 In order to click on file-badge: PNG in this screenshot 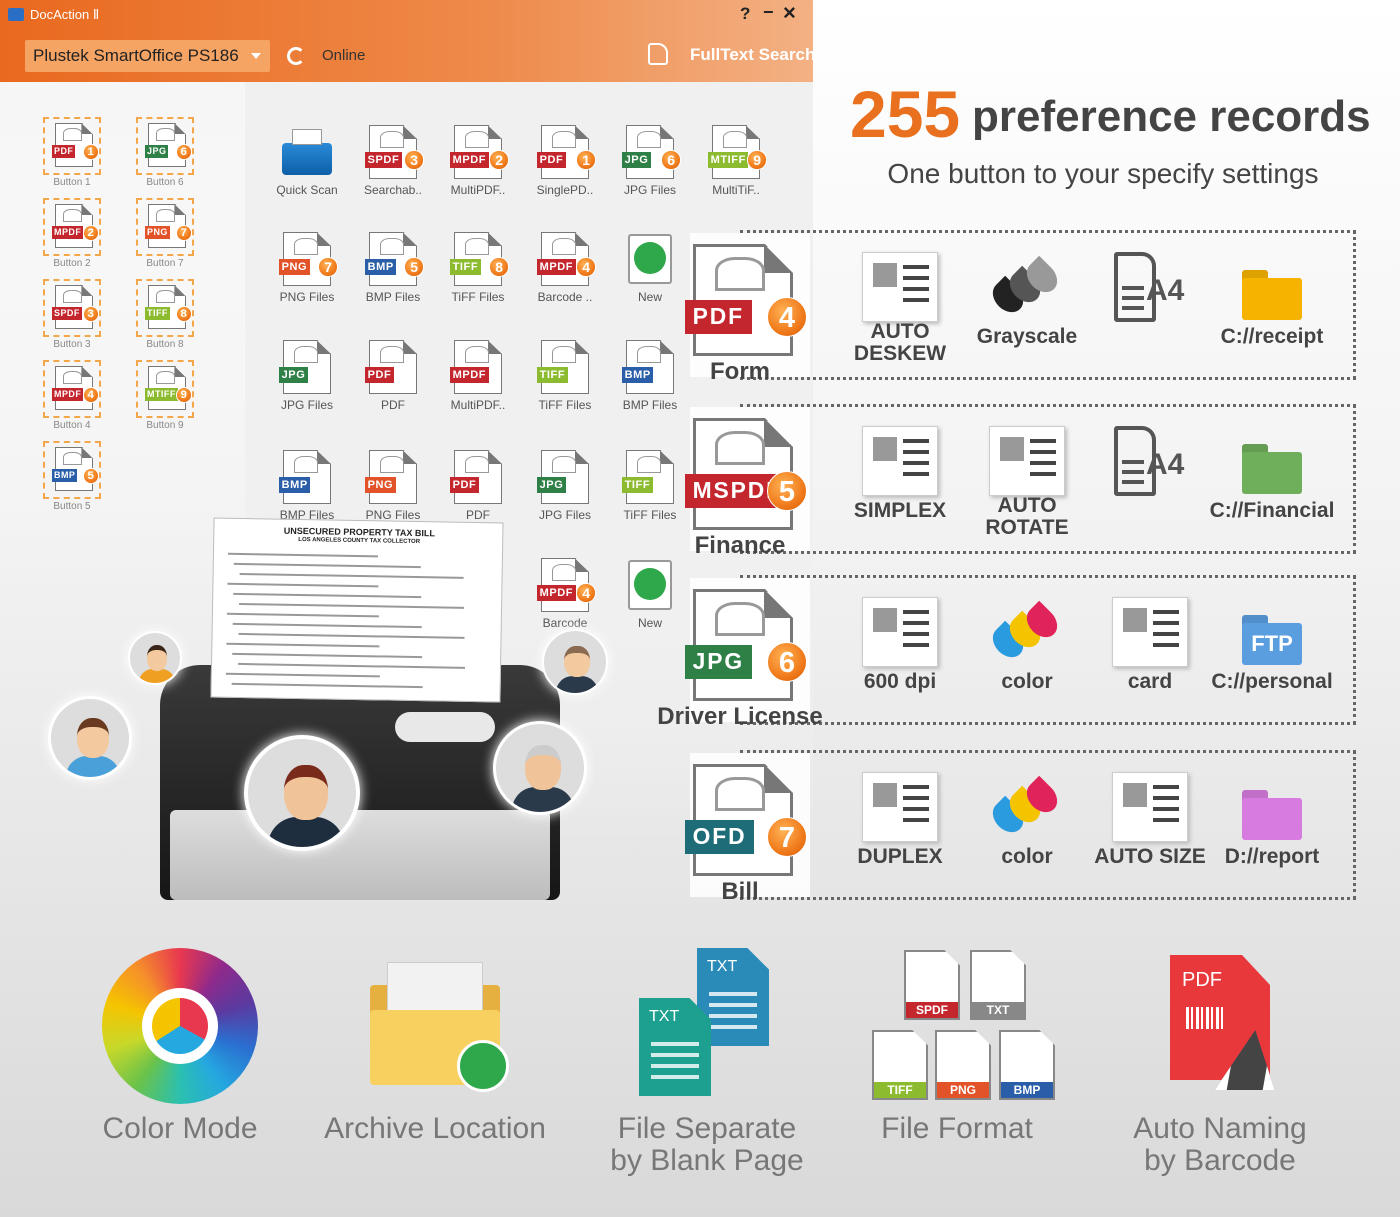, I will do `click(380, 485)`.